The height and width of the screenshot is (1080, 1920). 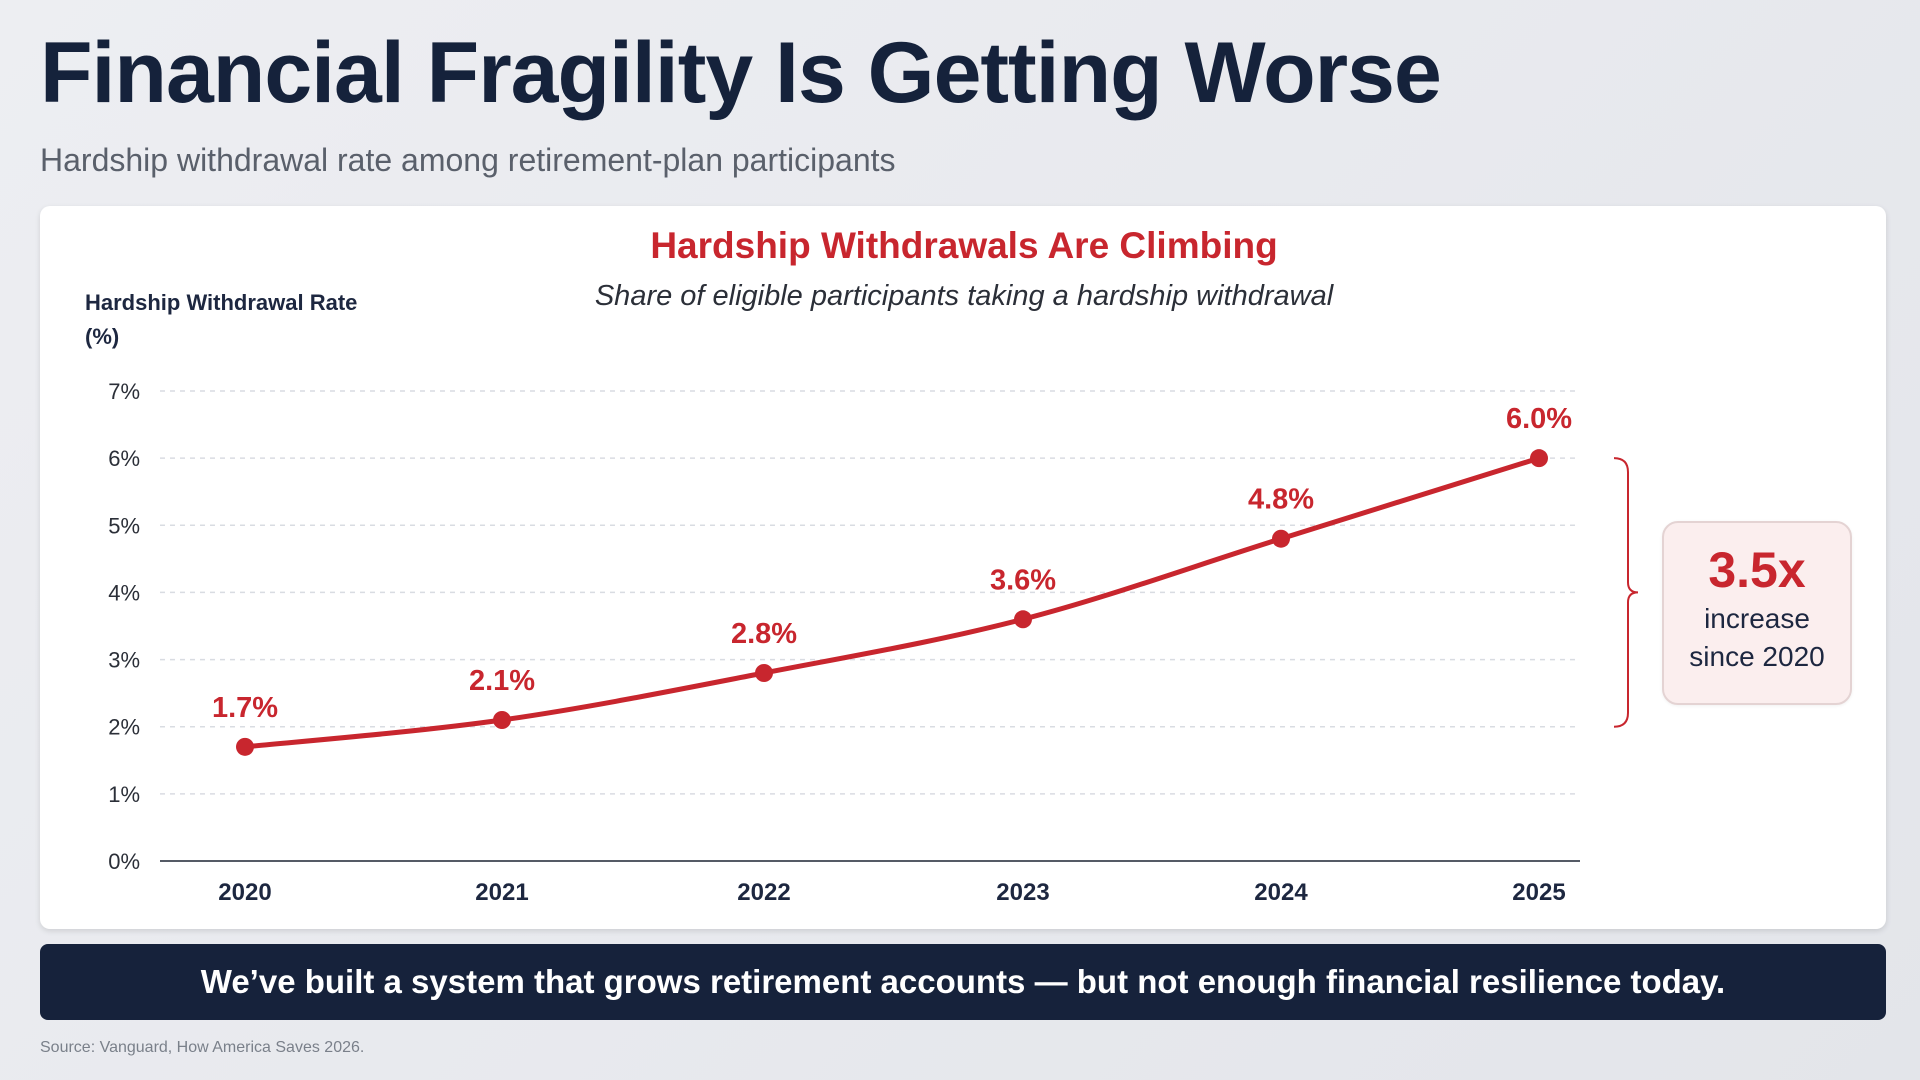 I want to click on x-tick-label: 2023, so click(x=1022, y=892).